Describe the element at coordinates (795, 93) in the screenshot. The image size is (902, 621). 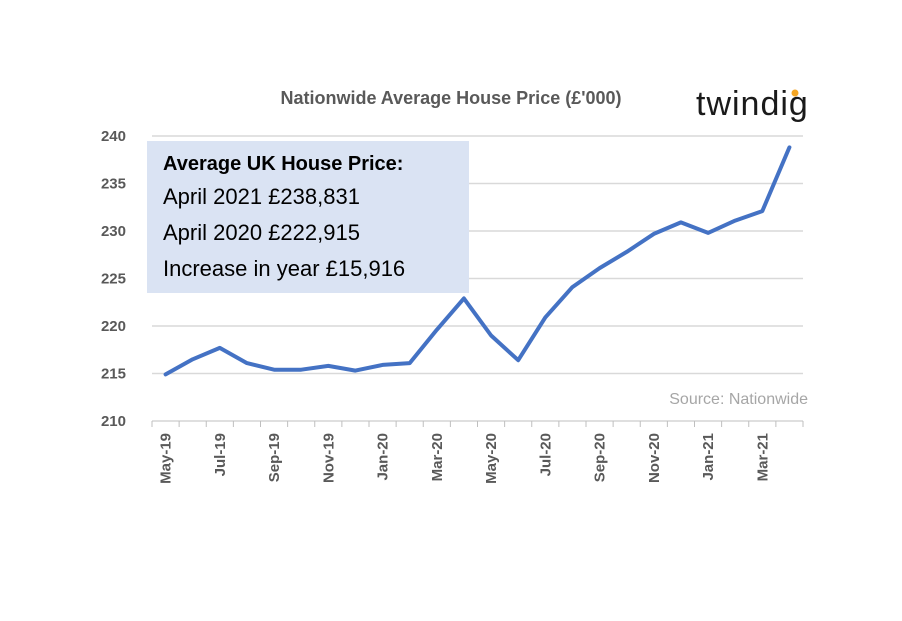
I see `logo-dot` at that location.